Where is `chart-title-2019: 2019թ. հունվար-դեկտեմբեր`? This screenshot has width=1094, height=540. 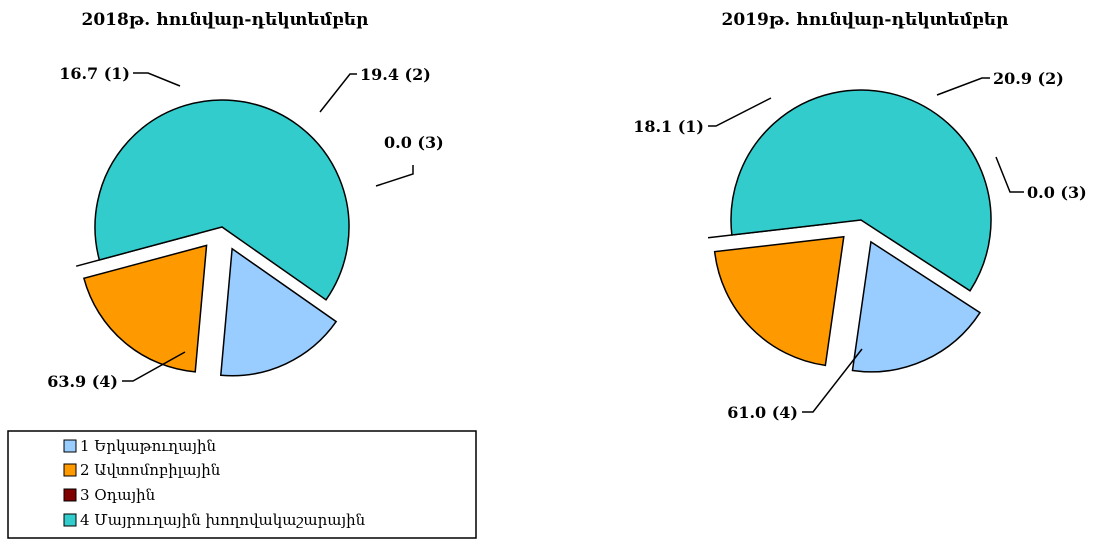
chart-title-2019: 2019թ. հունվար-դեկտեմբեր is located at coordinates (865, 20).